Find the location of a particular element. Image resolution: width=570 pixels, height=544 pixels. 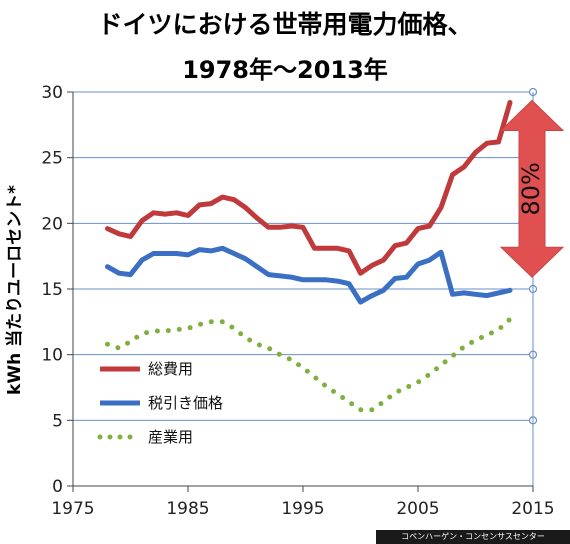

annotation-arrow is located at coordinates (532, 188).